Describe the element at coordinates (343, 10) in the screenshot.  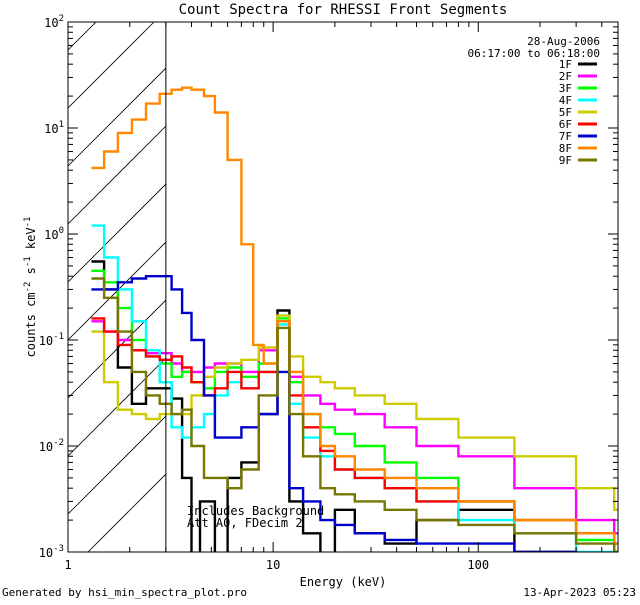
I see `chart-title: Count Spectra for RHESSI Front Segments` at that location.